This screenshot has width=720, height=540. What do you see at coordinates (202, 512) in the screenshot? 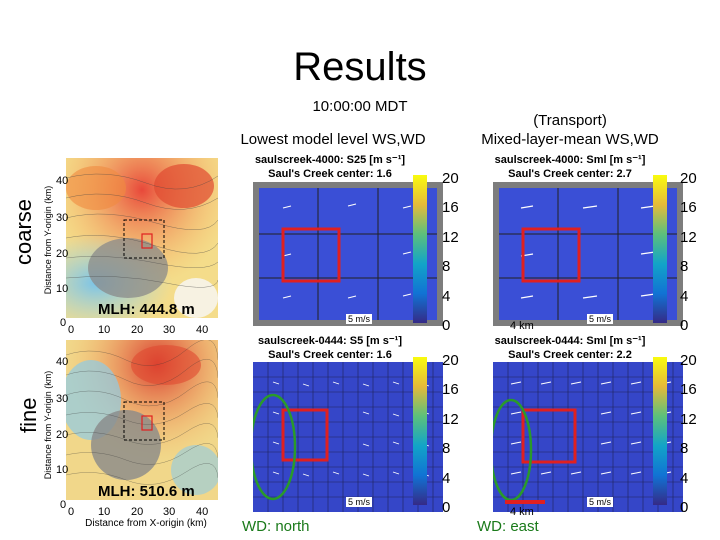
I see `fine-xtick: 40` at bounding box center [202, 512].